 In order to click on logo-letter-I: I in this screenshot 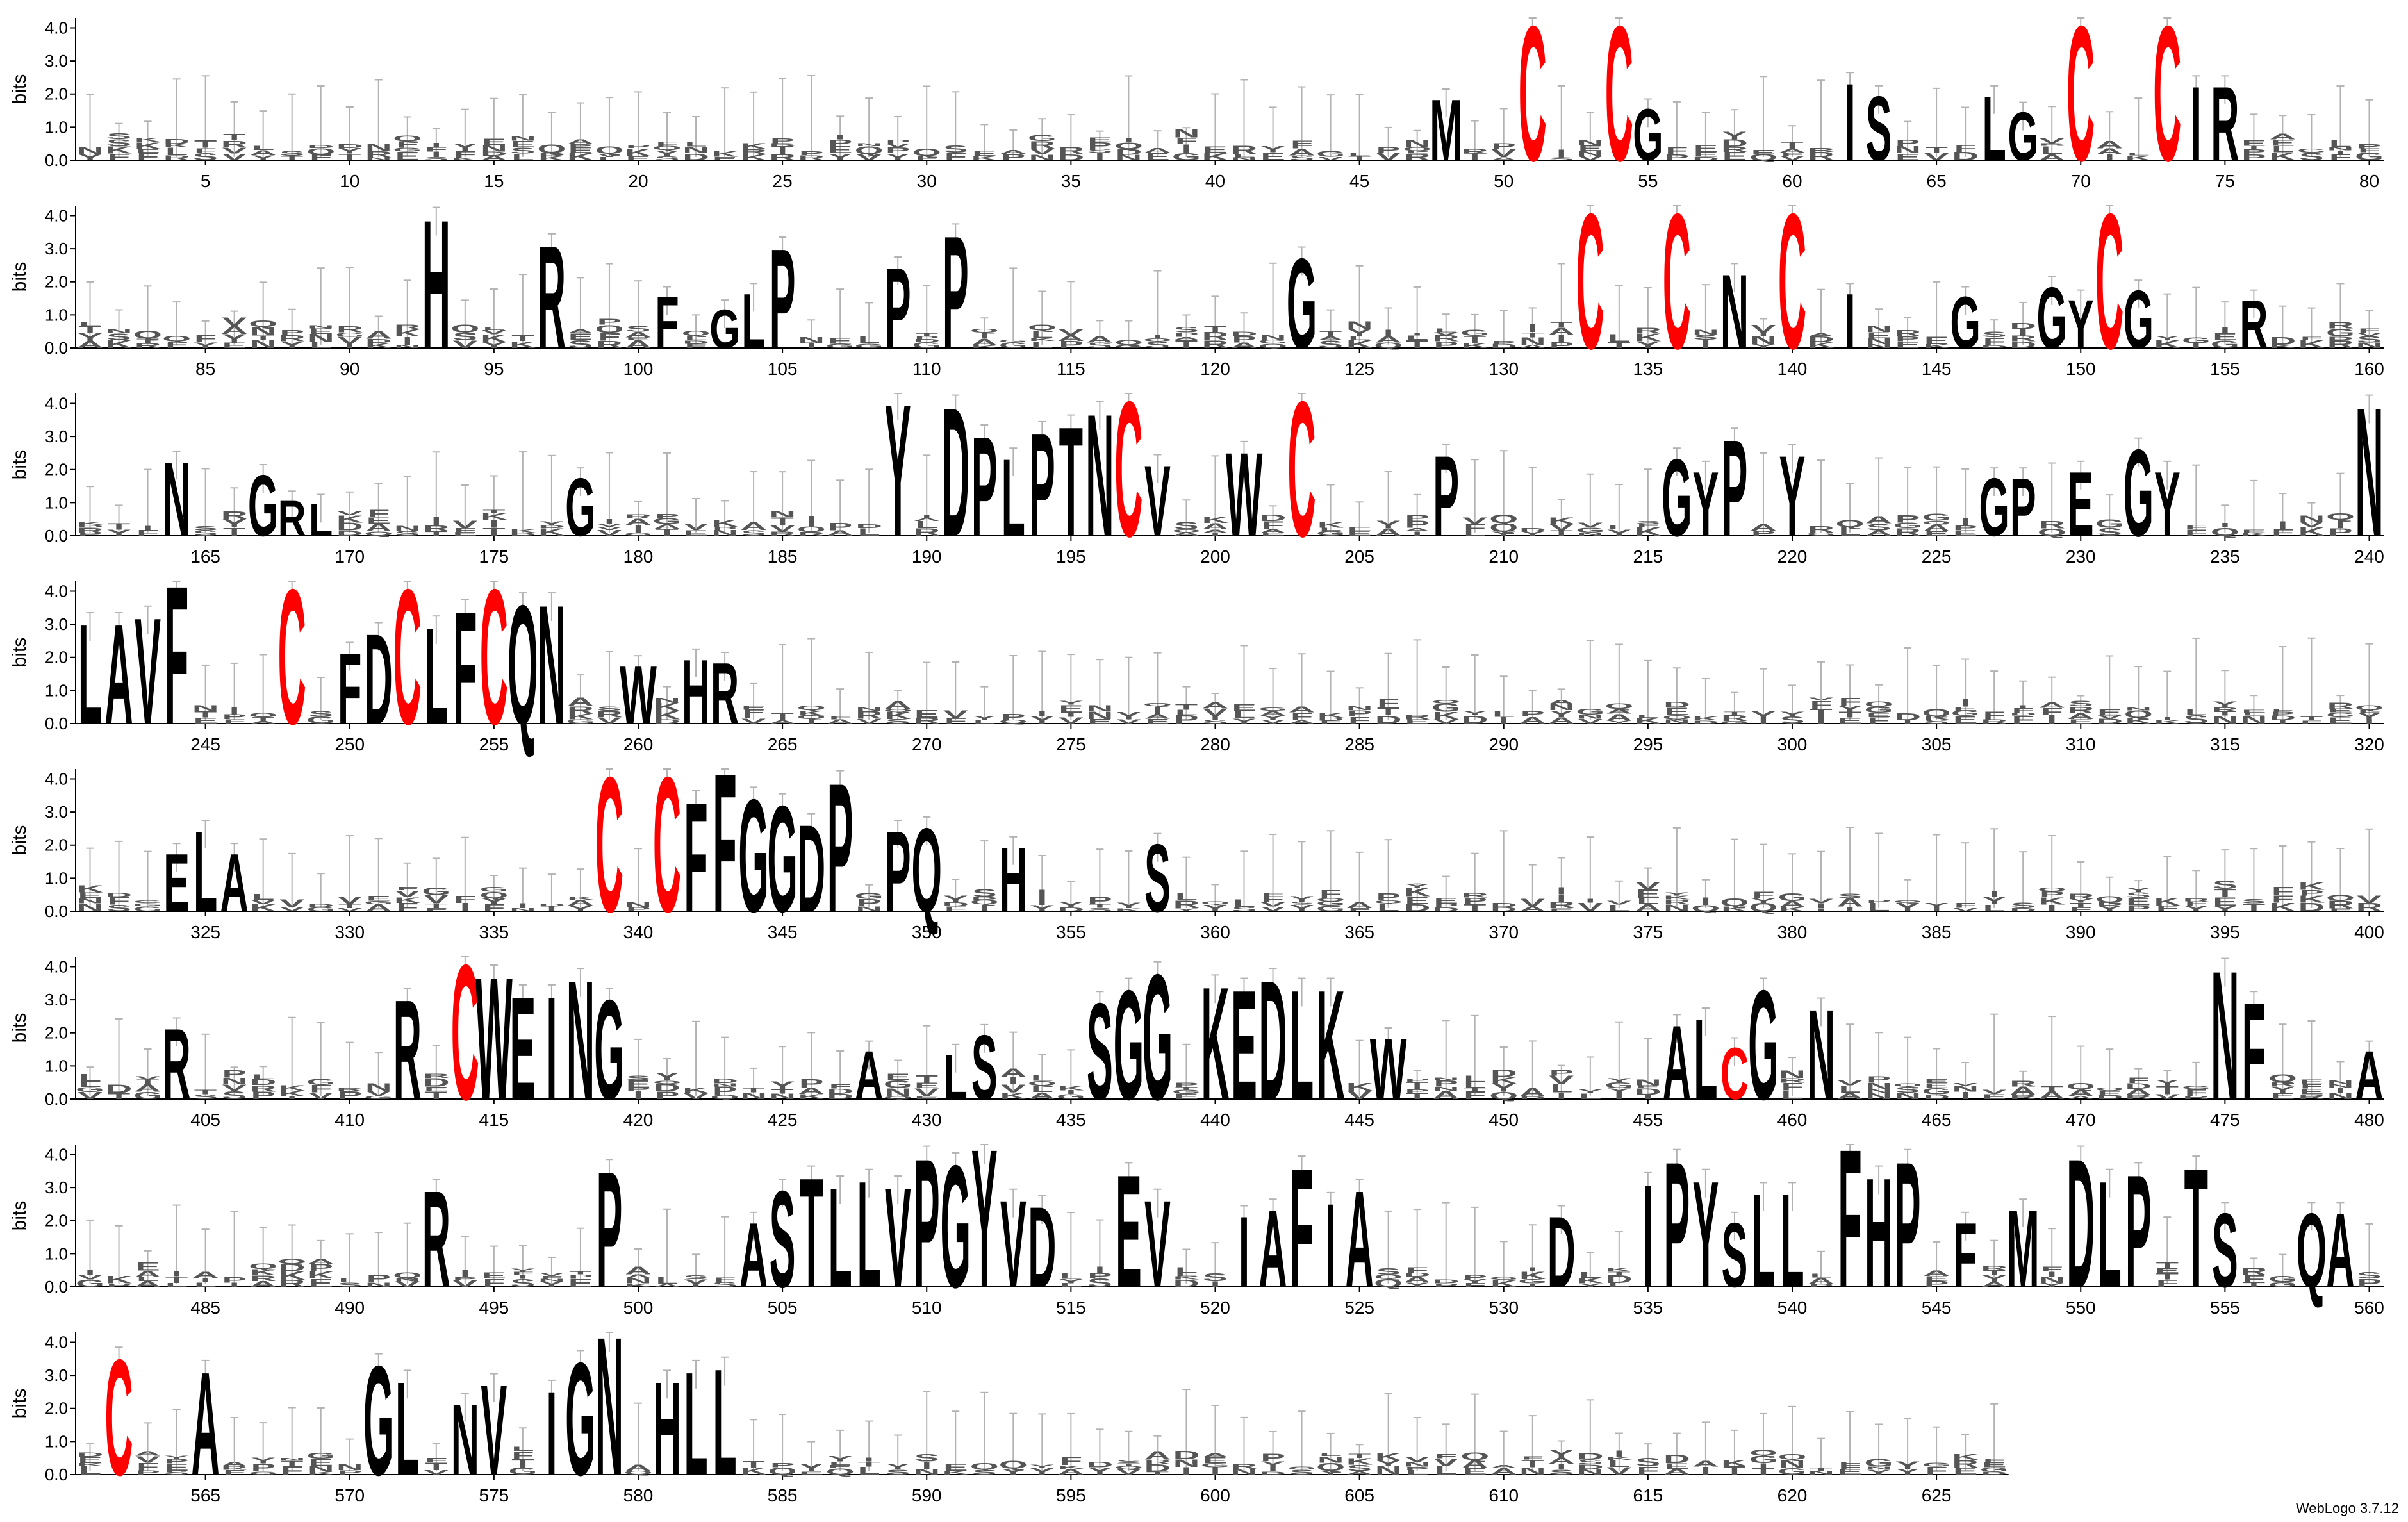, I will do `click(551, 1048)`.